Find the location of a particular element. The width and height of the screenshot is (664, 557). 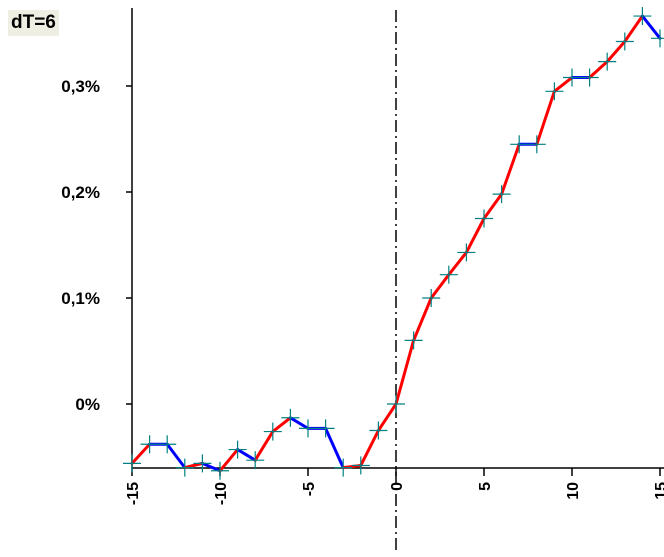

x-tick-label: 10 is located at coordinates (573, 491).